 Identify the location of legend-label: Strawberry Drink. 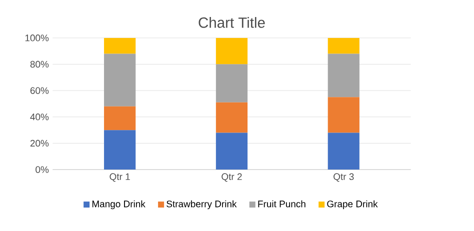
(201, 205).